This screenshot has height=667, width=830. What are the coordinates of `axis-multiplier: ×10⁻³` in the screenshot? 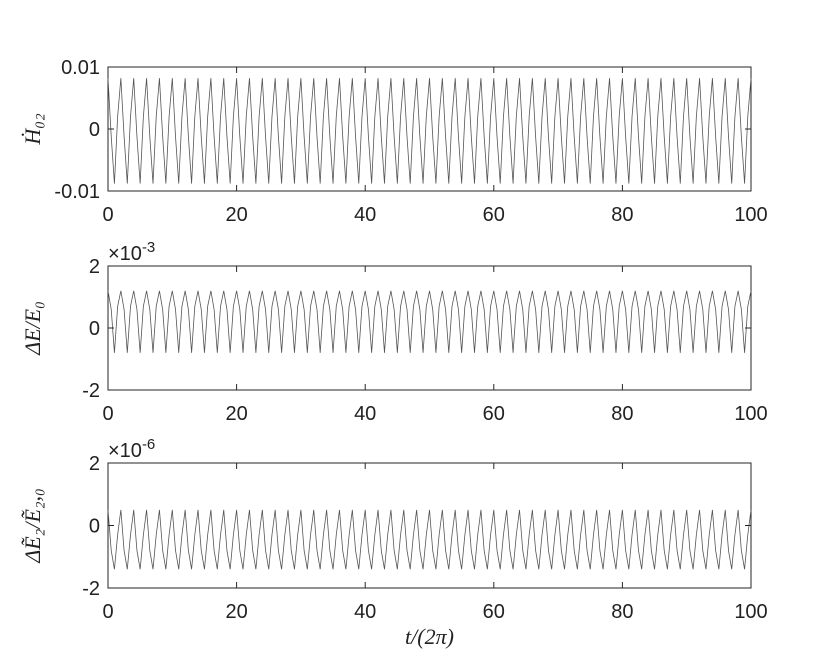 It's located at (131, 252).